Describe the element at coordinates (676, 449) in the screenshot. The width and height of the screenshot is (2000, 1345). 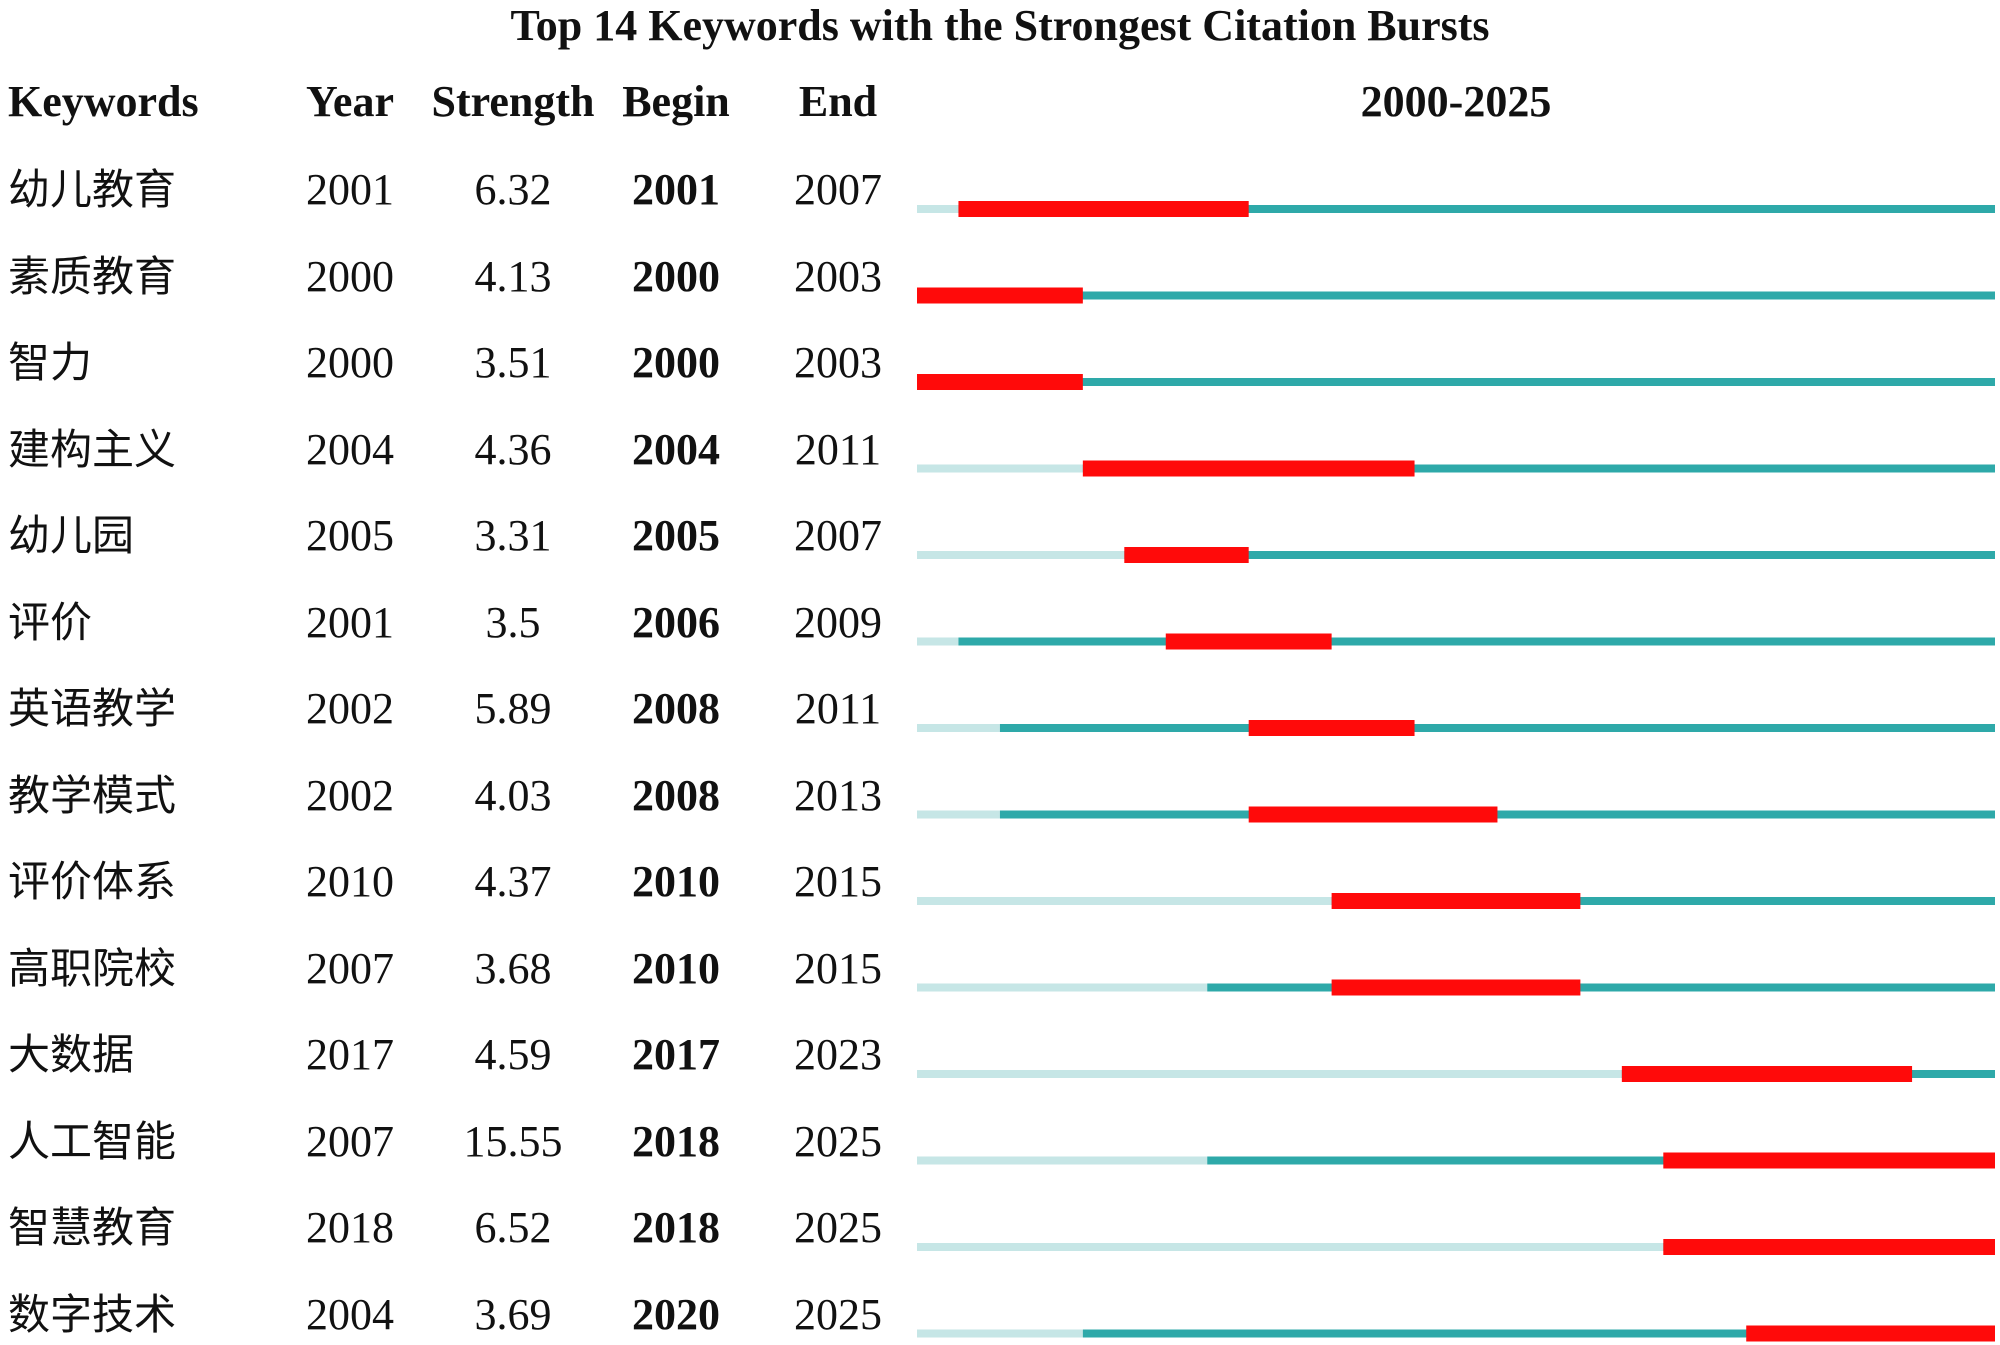
I see `begin-cell: 2004` at that location.